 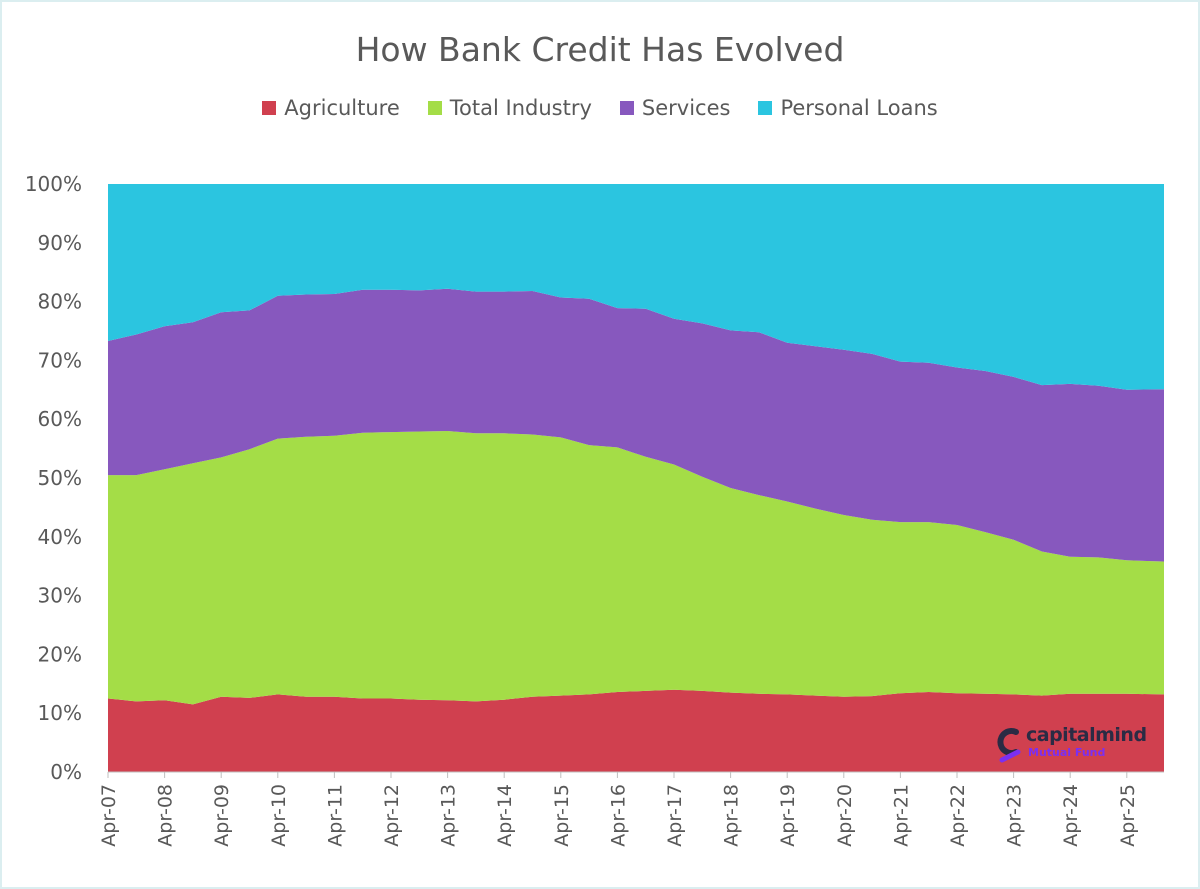 I want to click on x-tick-label: Apr-10, so click(x=279, y=815).